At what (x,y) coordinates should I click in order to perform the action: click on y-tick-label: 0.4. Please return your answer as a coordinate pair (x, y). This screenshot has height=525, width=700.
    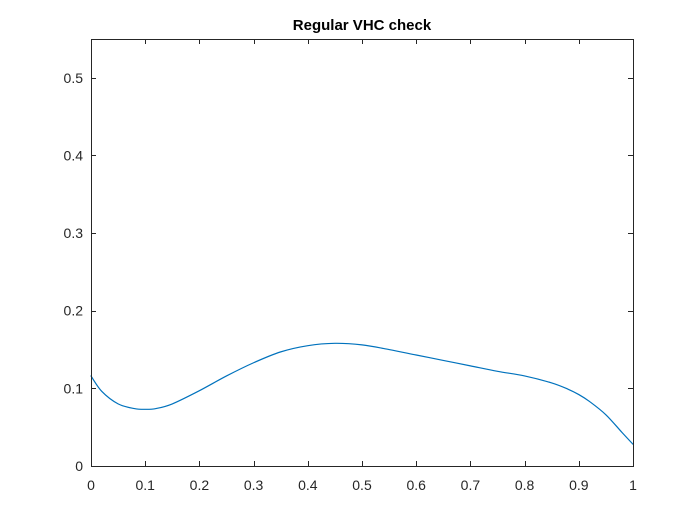
    Looking at the image, I should click on (74, 155).